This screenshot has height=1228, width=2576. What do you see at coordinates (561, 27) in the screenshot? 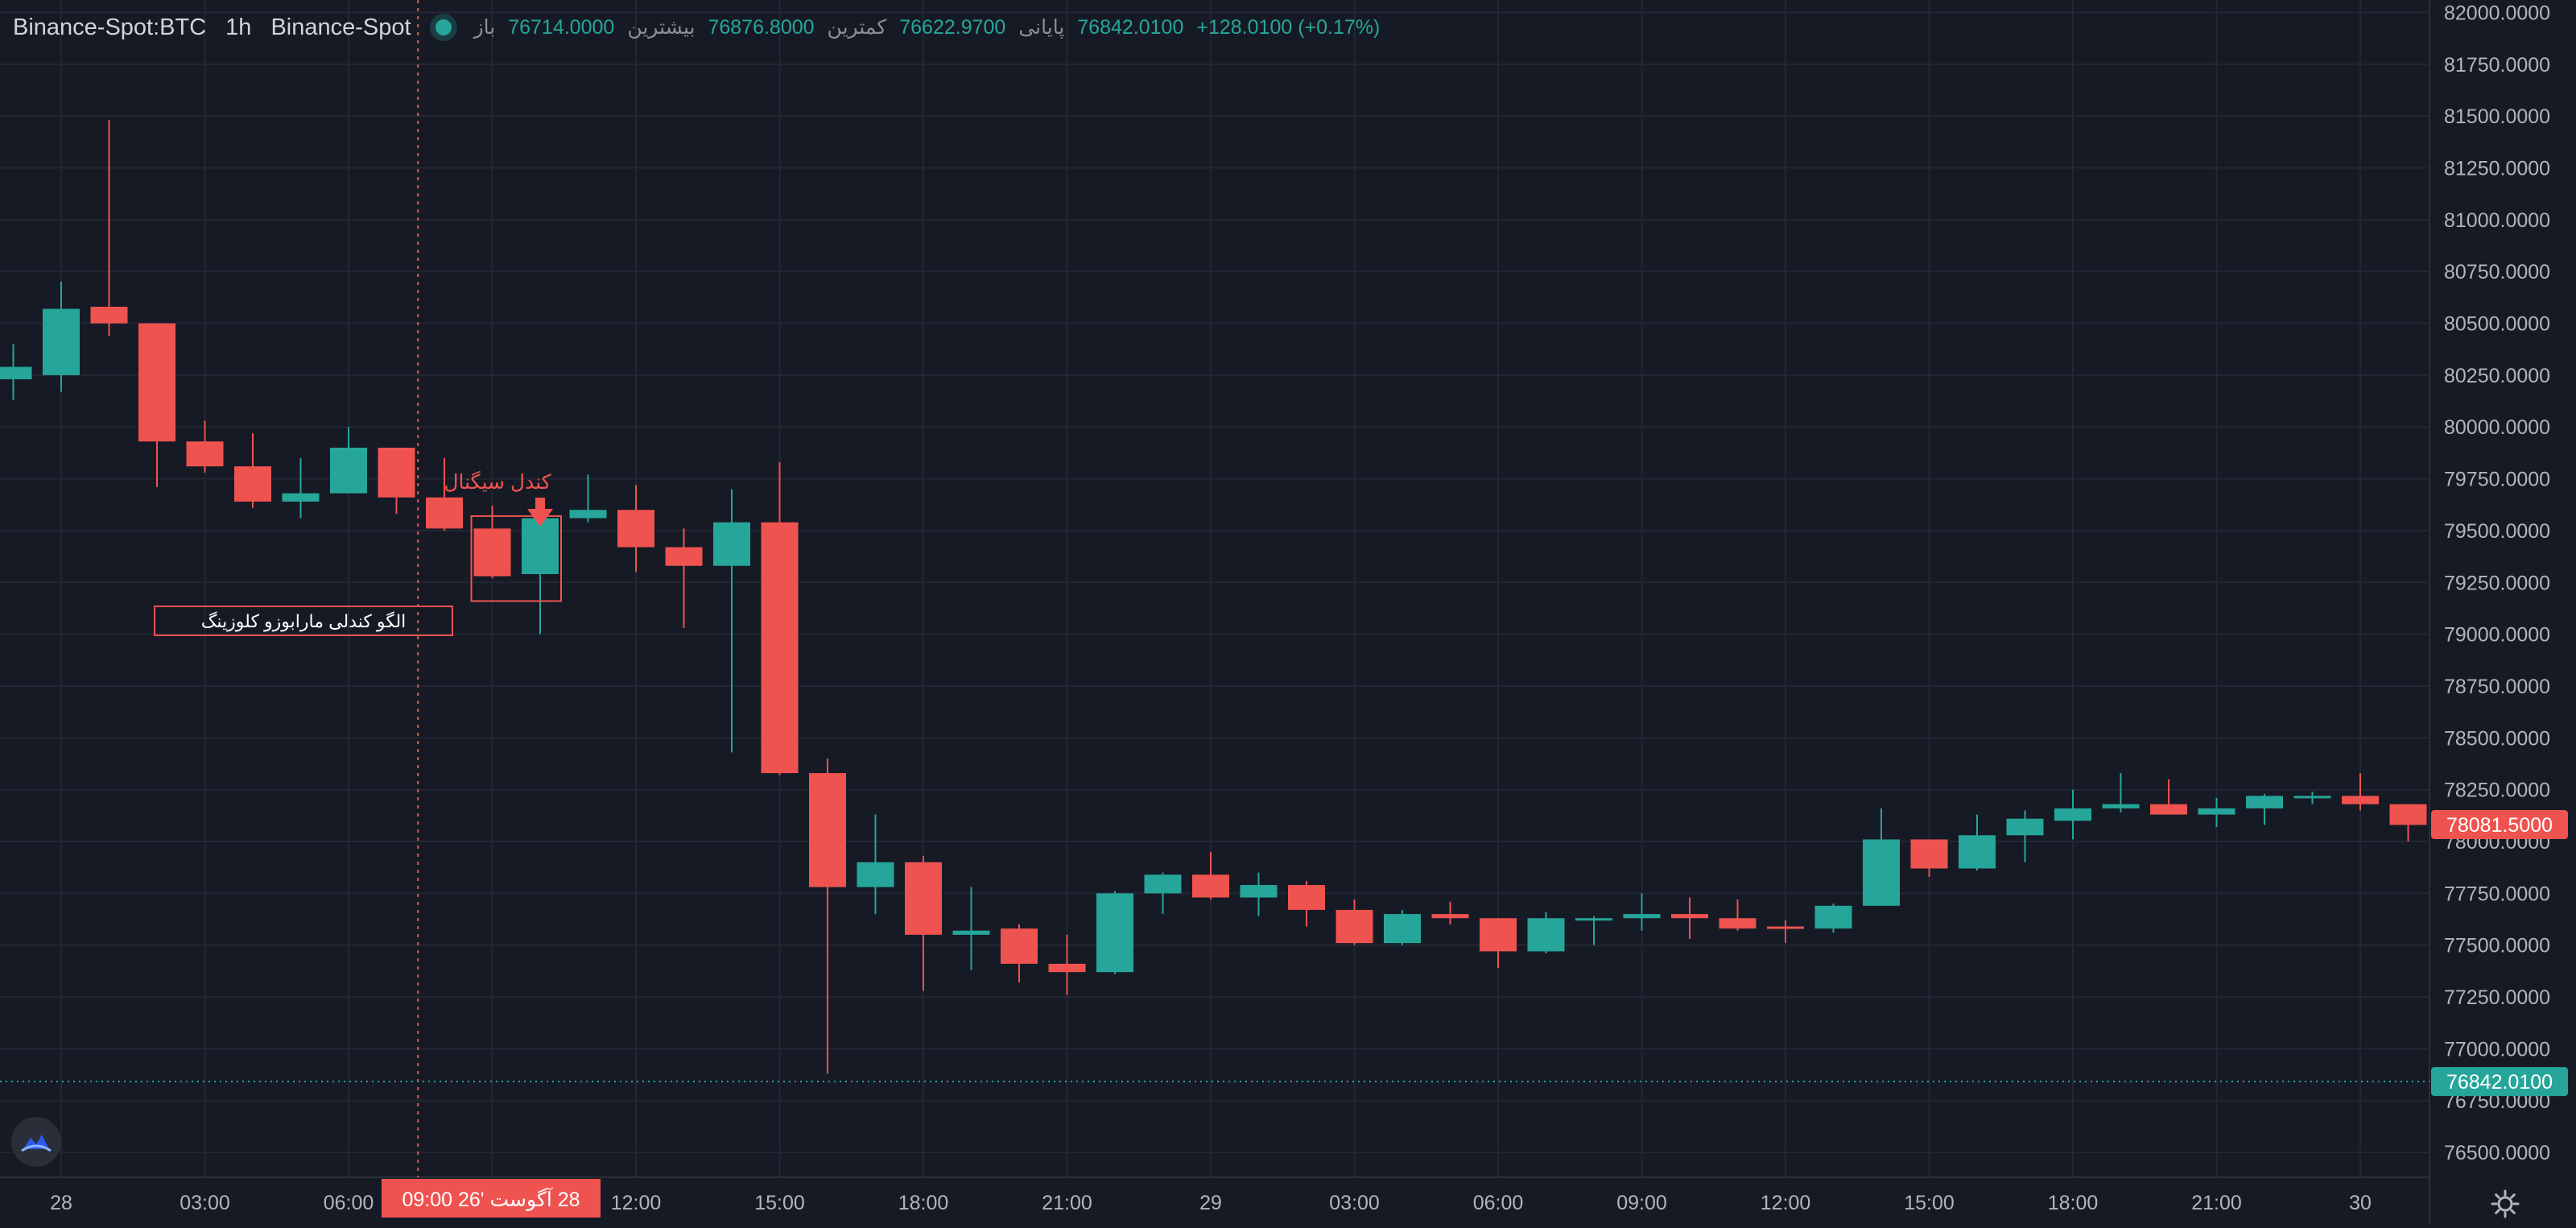
I see `open-value: 76714.0000` at bounding box center [561, 27].